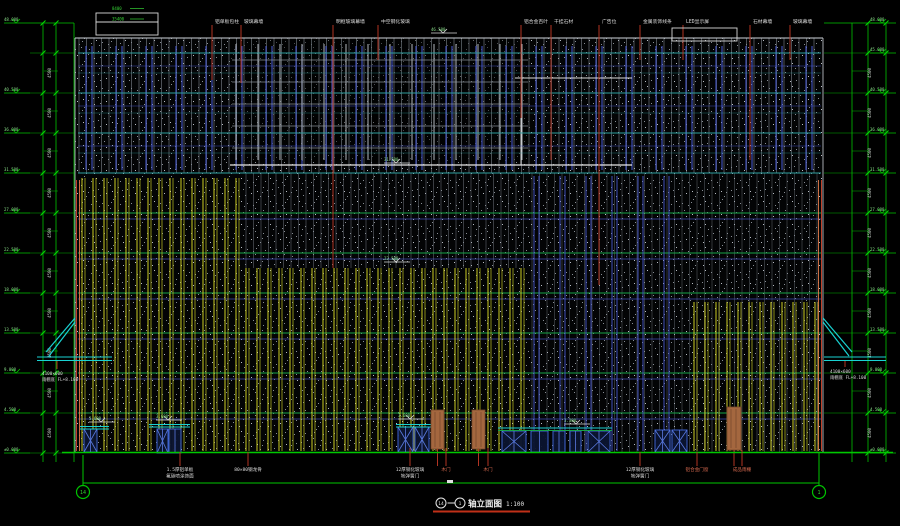  Describe the element at coordinates (391, 258) in the screenshot. I see `level-flag-facade-text: 22.500` at that location.